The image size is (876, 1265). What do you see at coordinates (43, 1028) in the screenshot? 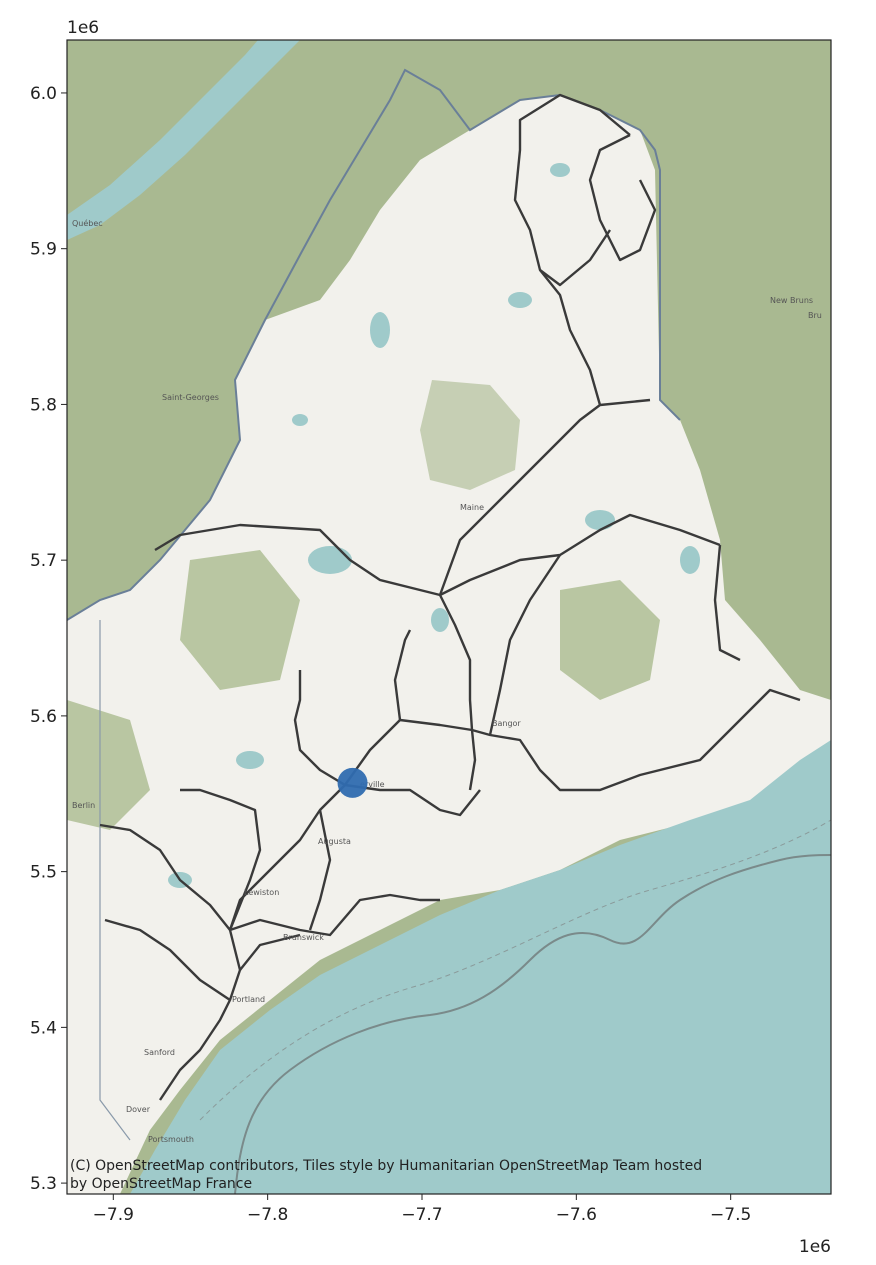
I see `y-tick-label: 5.4` at bounding box center [43, 1028].